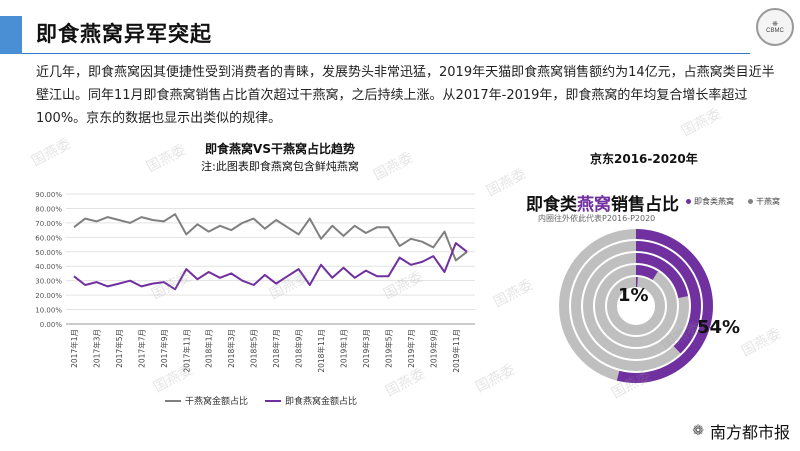 This screenshot has width=800, height=451. I want to click on series-line-instant, so click(270, 266).